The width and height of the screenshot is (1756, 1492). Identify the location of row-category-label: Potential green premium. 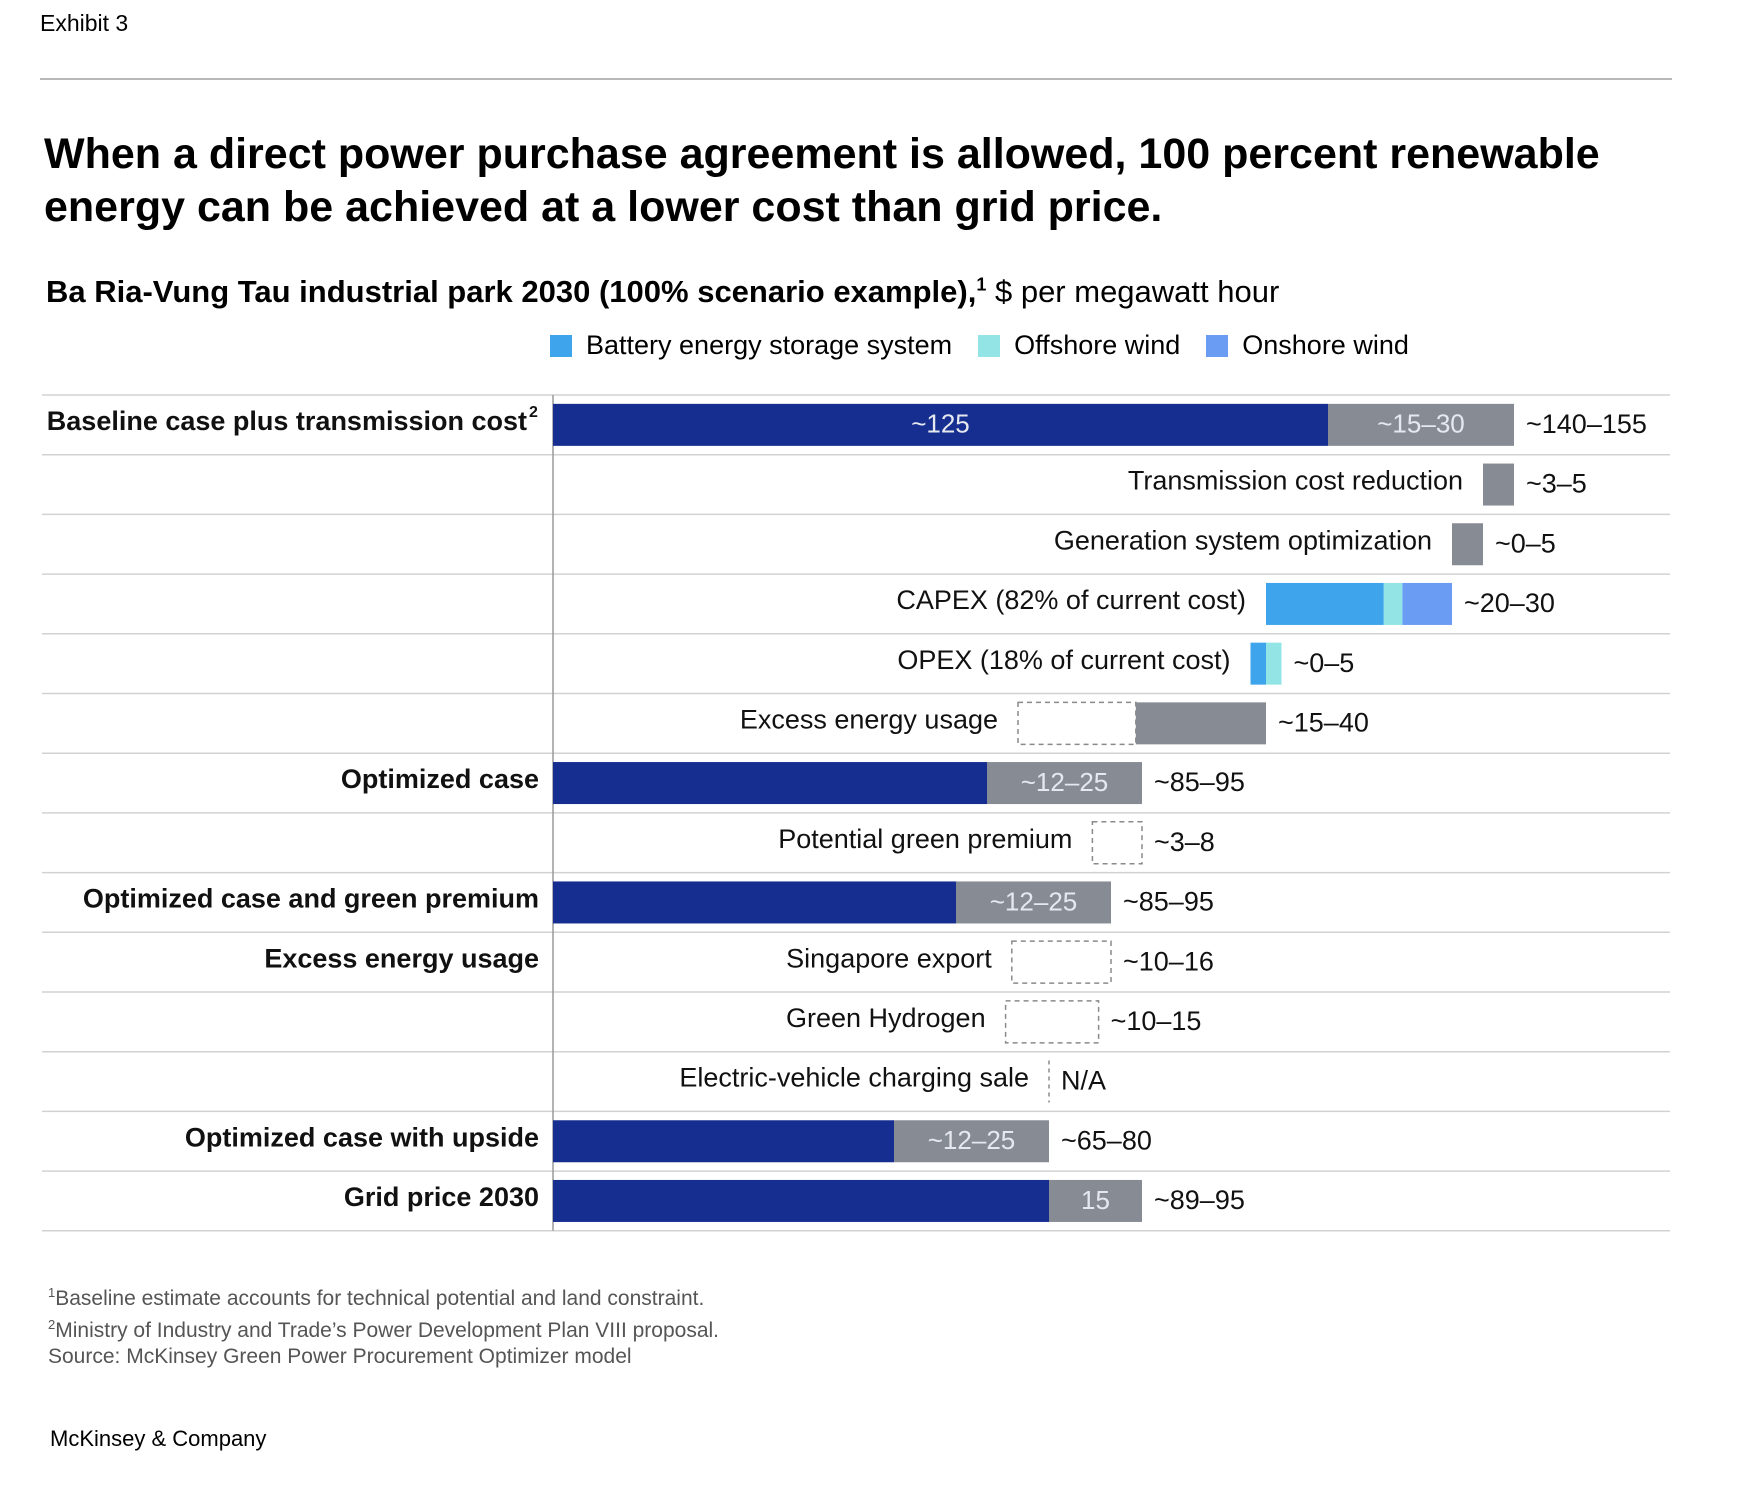
(925, 839).